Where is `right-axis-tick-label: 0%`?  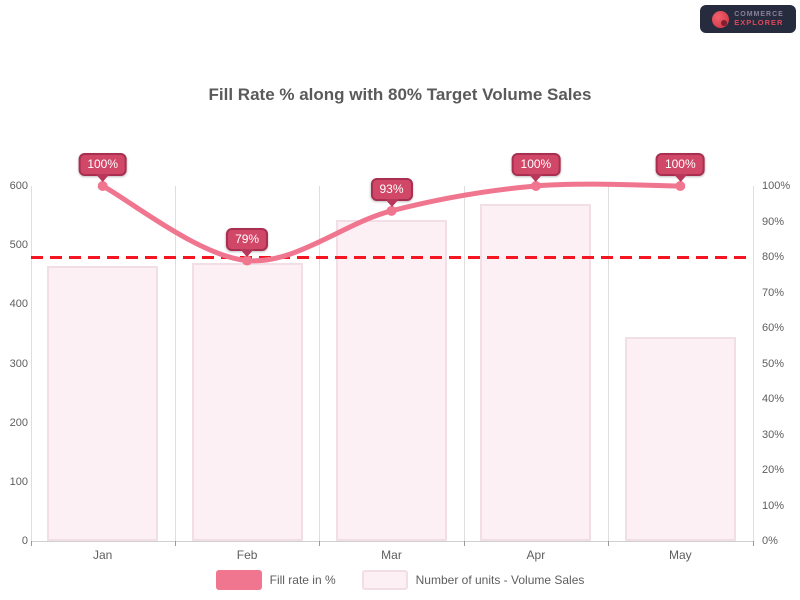 right-axis-tick-label: 0% is located at coordinates (770, 541).